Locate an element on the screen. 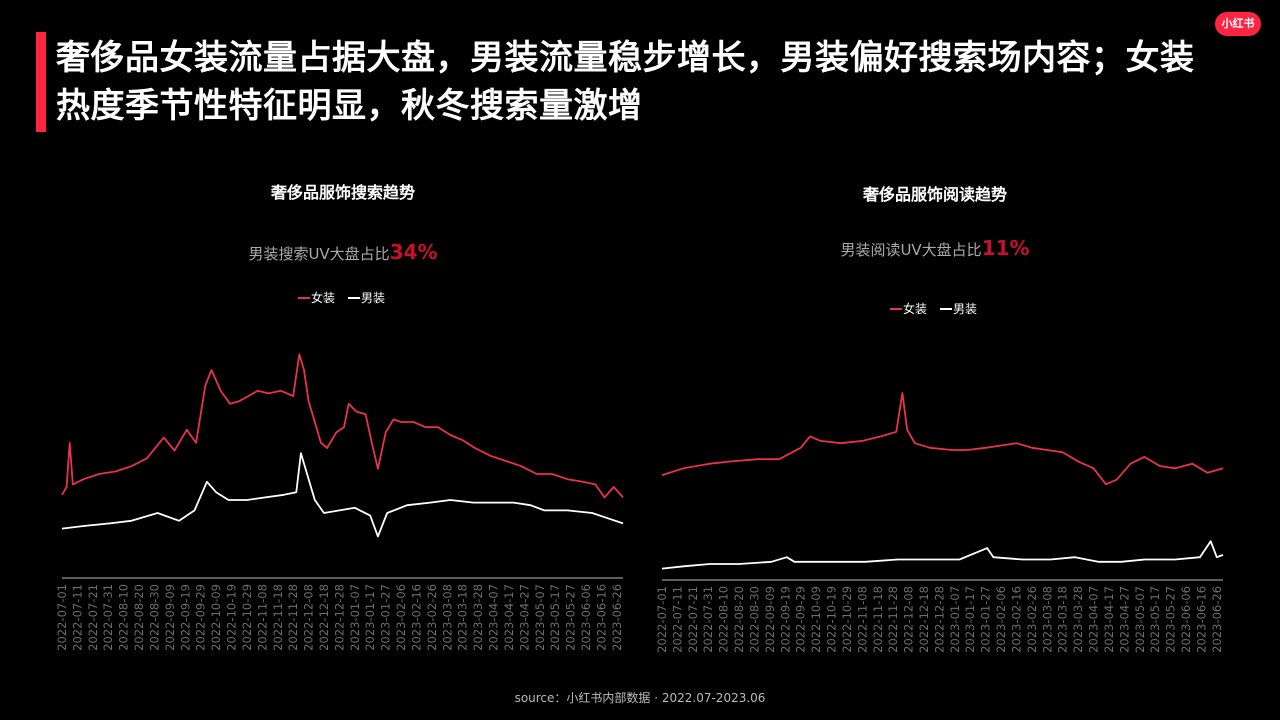  chart-subtitle: 男装阅读UV大盘占比11% is located at coordinates (934, 248).